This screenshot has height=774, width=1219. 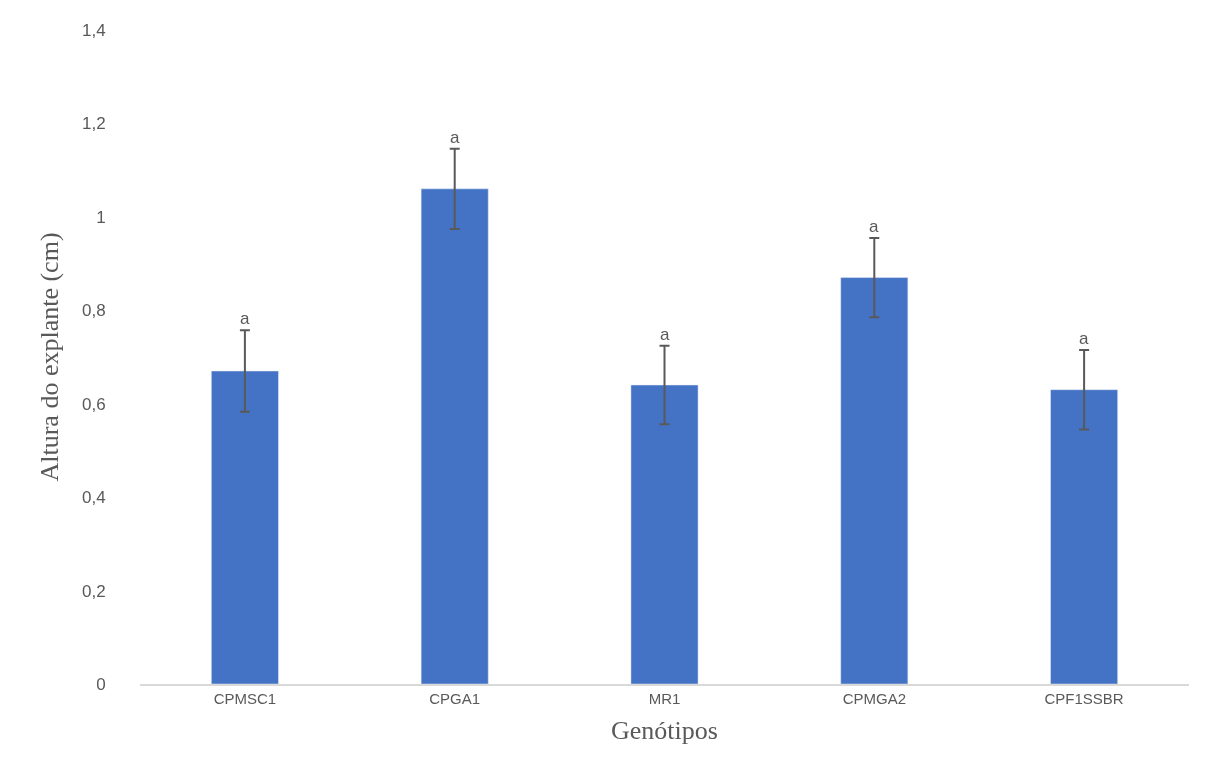 I want to click on y-tick-label: 1,2, so click(x=93, y=124).